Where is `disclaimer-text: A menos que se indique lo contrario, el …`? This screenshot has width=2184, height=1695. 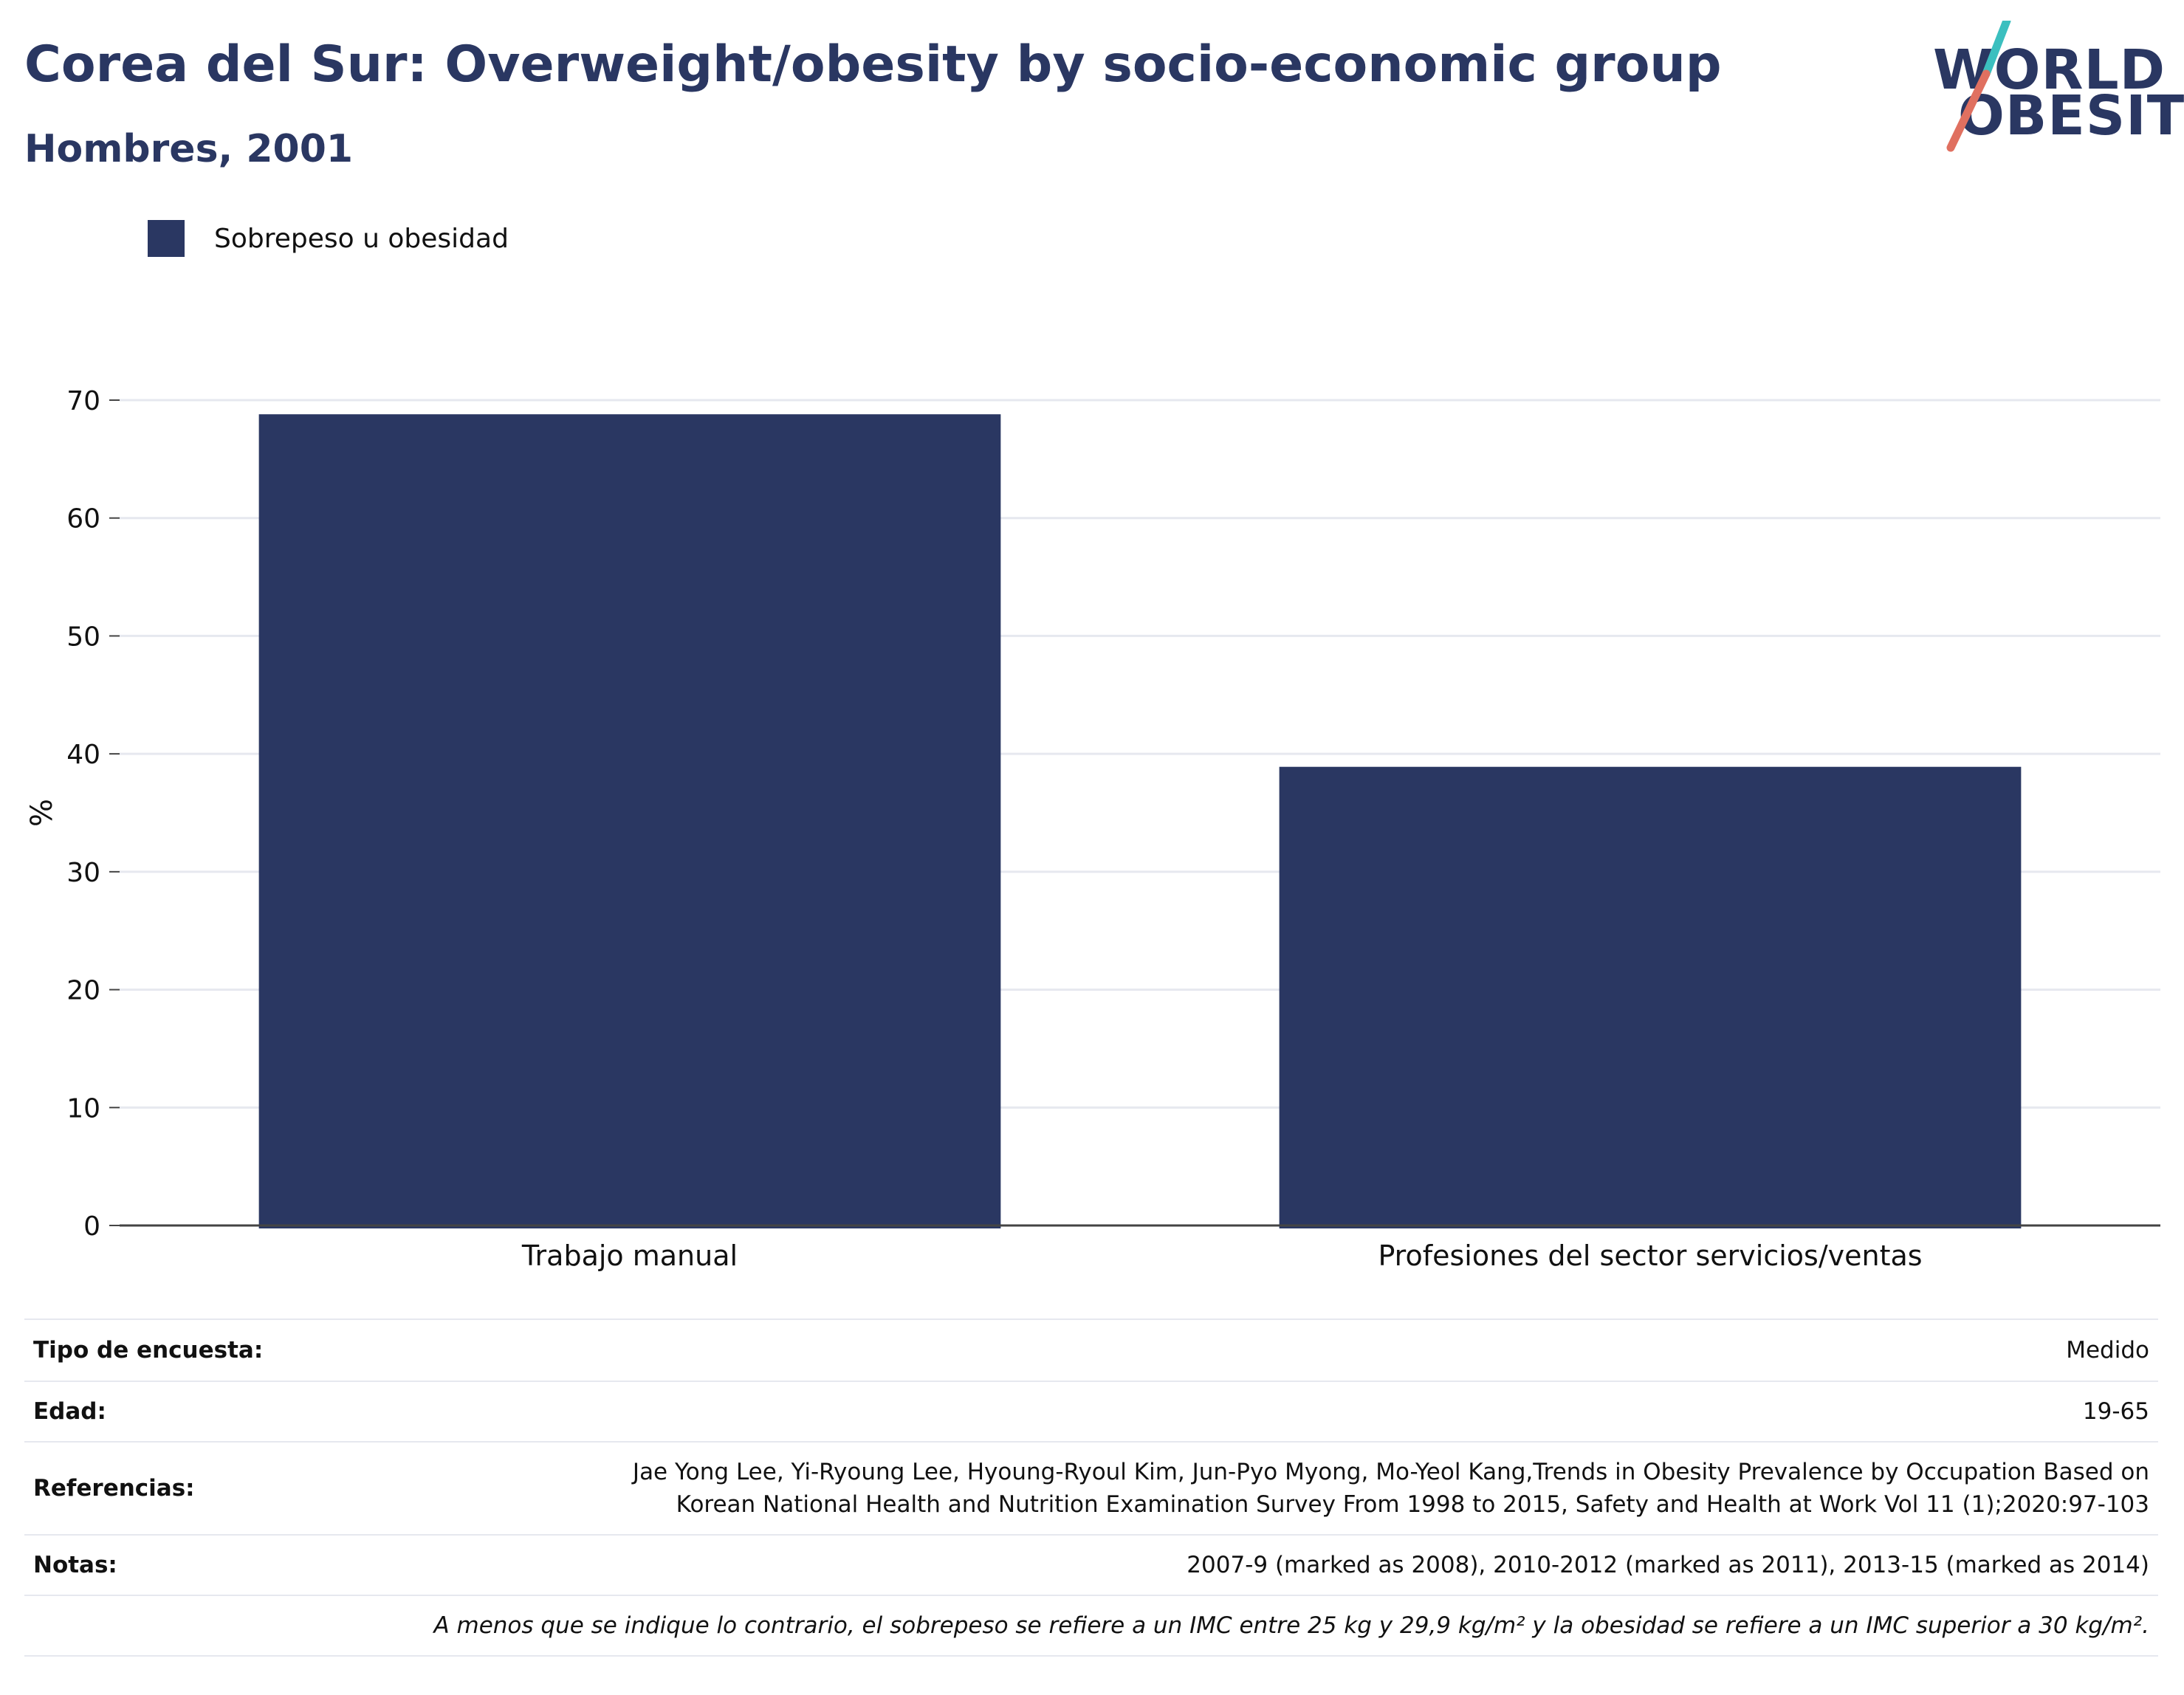 disclaimer-text: A menos que se indique lo contrario, el … is located at coordinates (1291, 1625).